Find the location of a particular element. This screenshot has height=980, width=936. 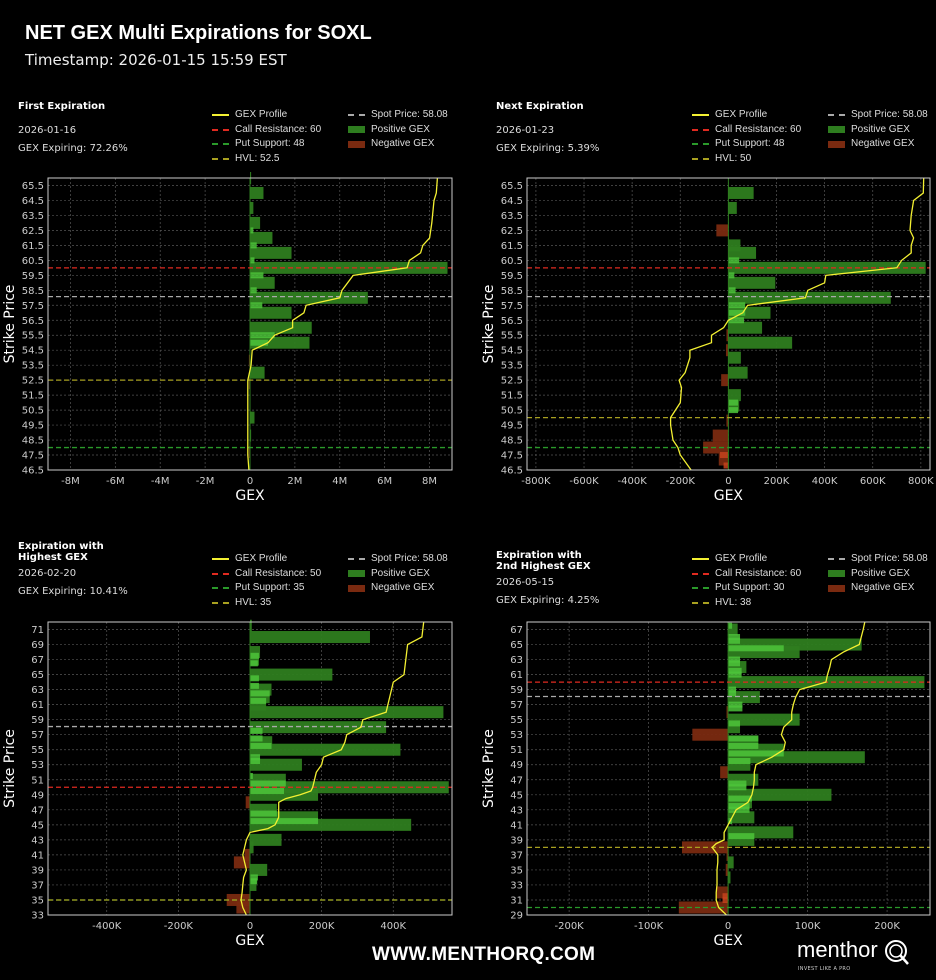

y-tick-label: 48.5 is located at coordinates (33, 441).